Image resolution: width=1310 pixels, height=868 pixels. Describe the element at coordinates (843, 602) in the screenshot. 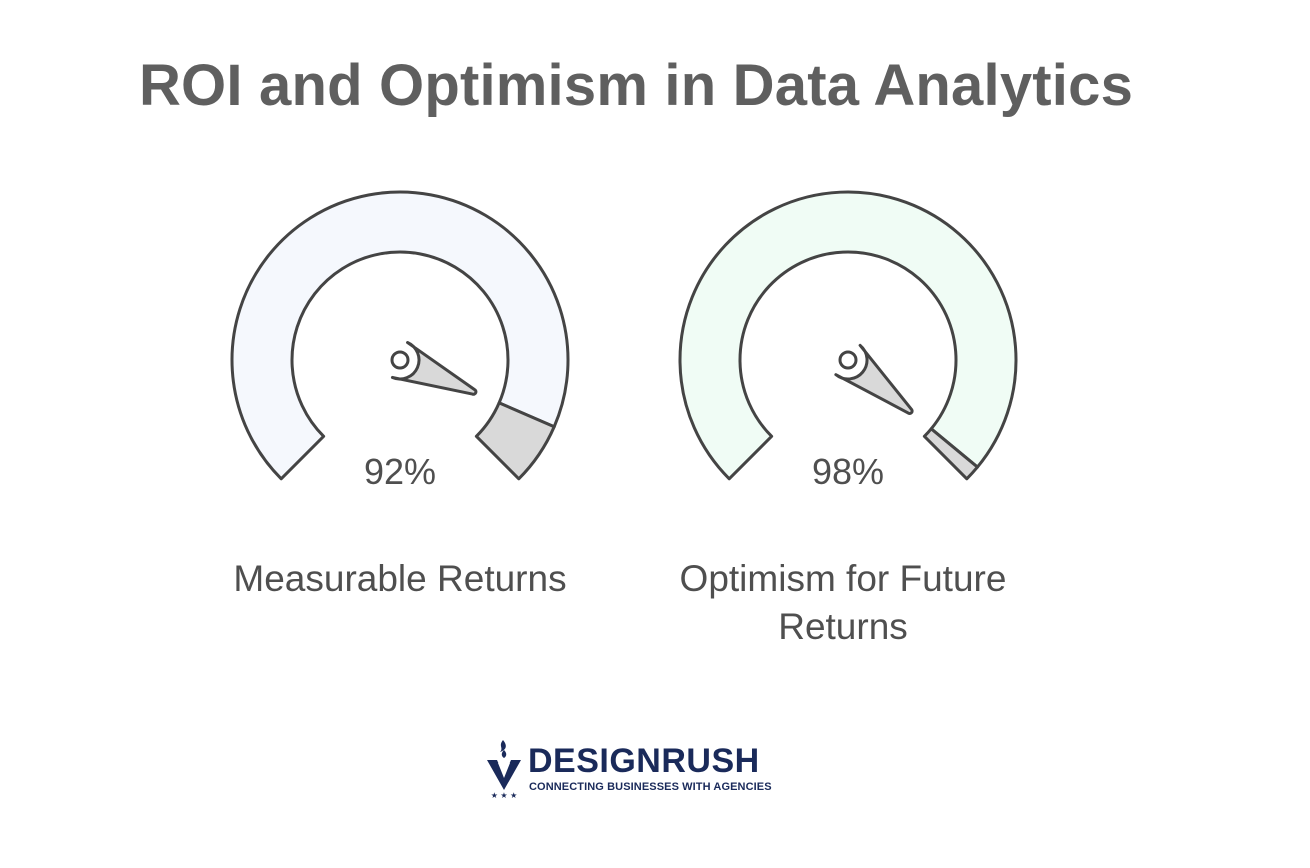

I see `gauge-label-optimism-future-returns: Optimism for Future Returns` at that location.